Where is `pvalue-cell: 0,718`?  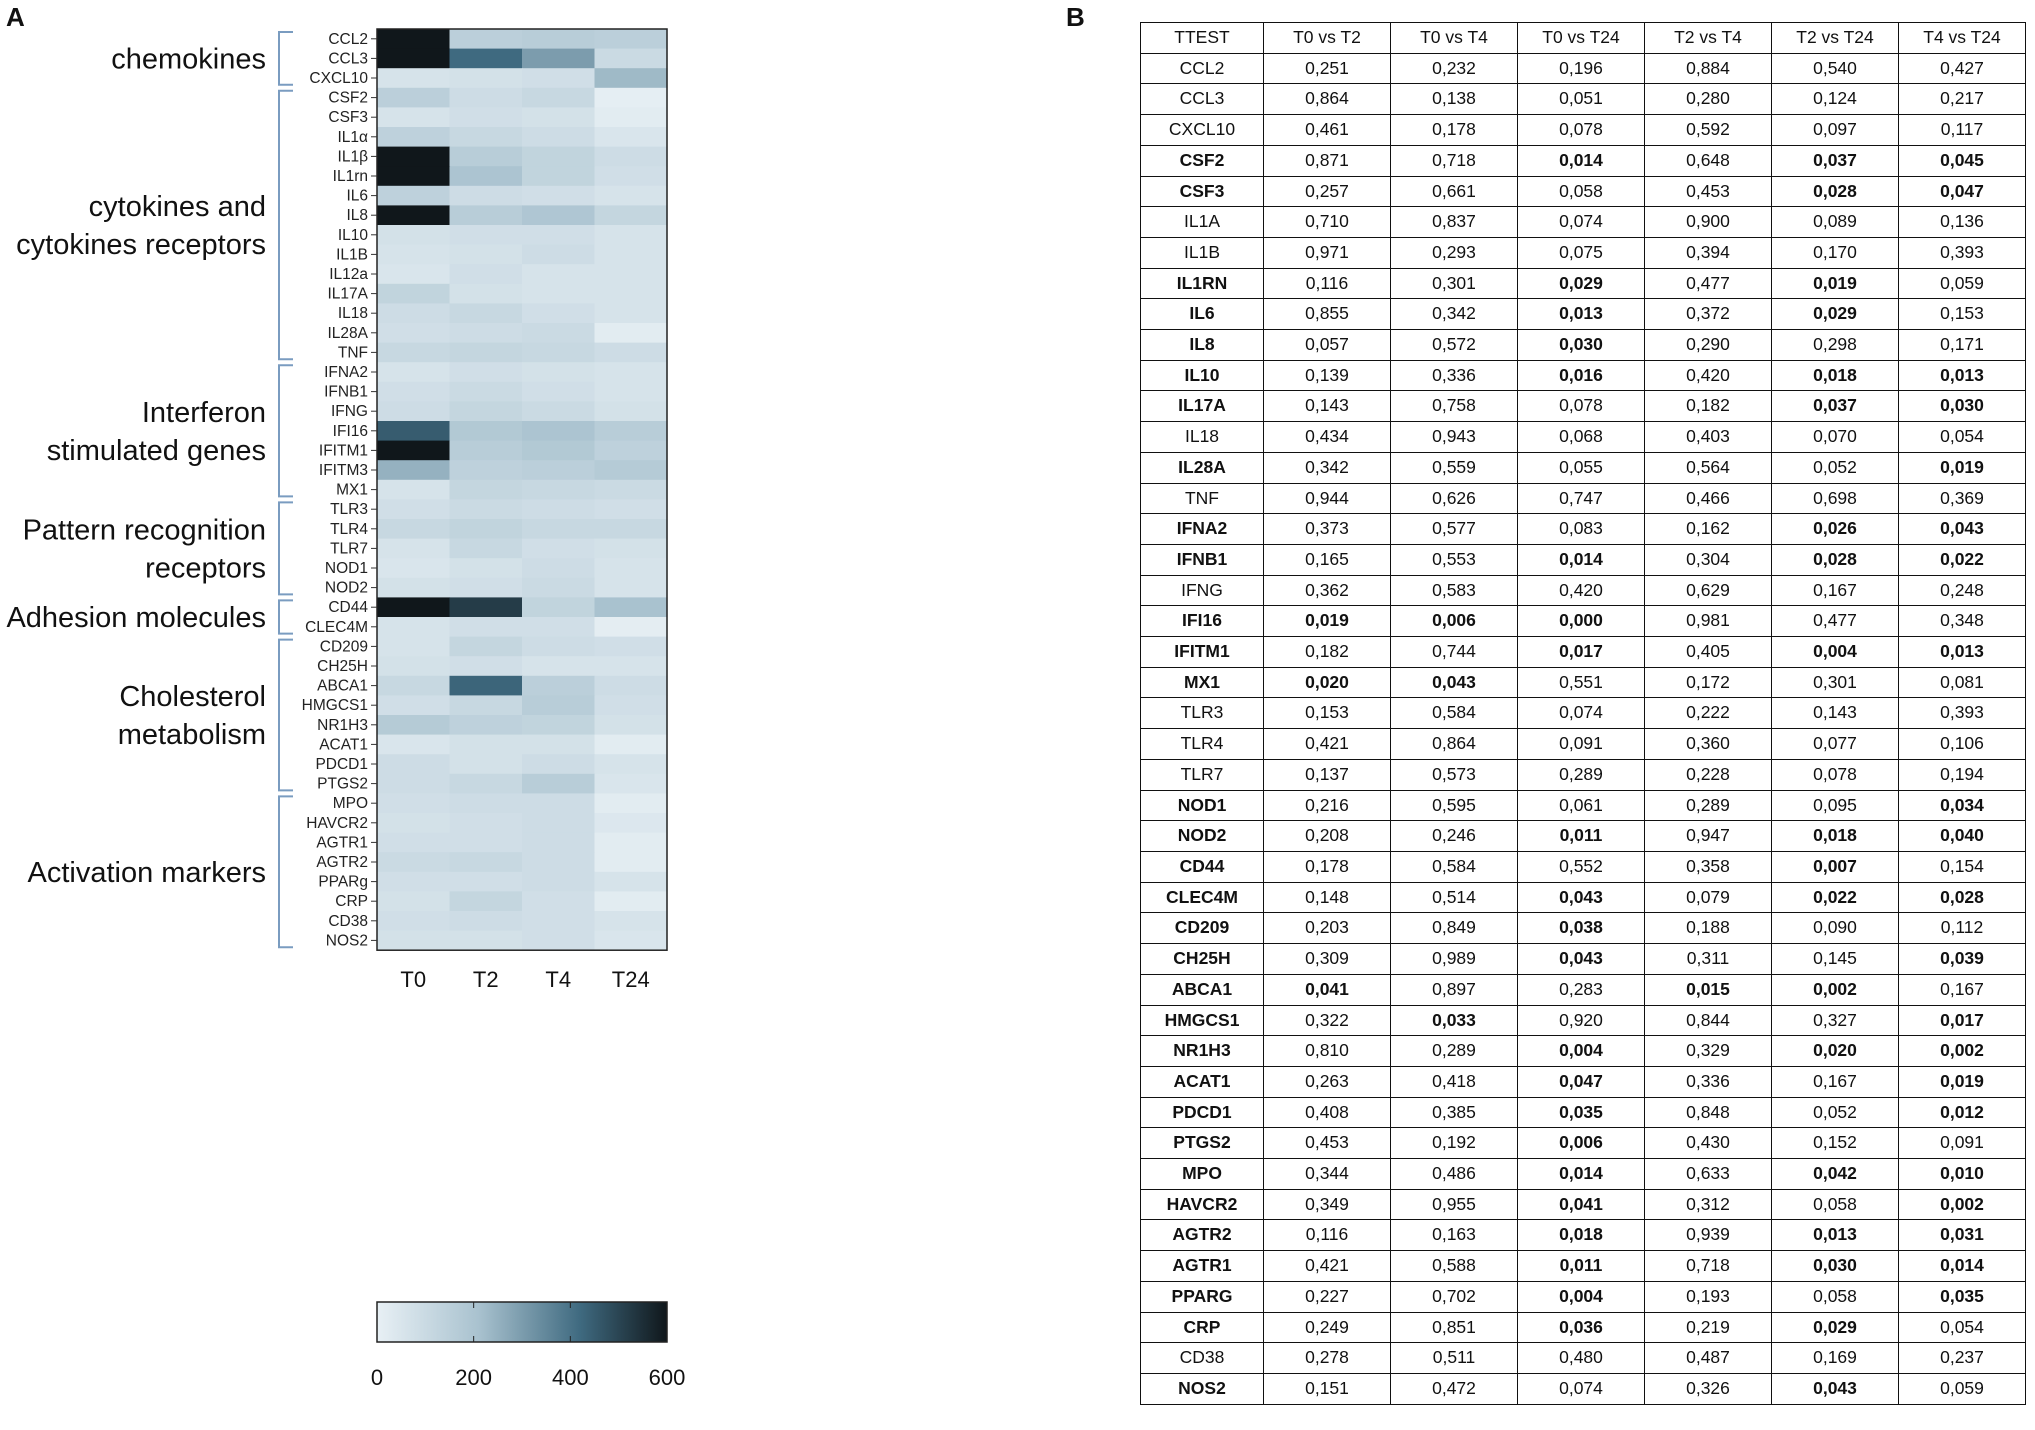
pvalue-cell: 0,718 is located at coordinates (1454, 160).